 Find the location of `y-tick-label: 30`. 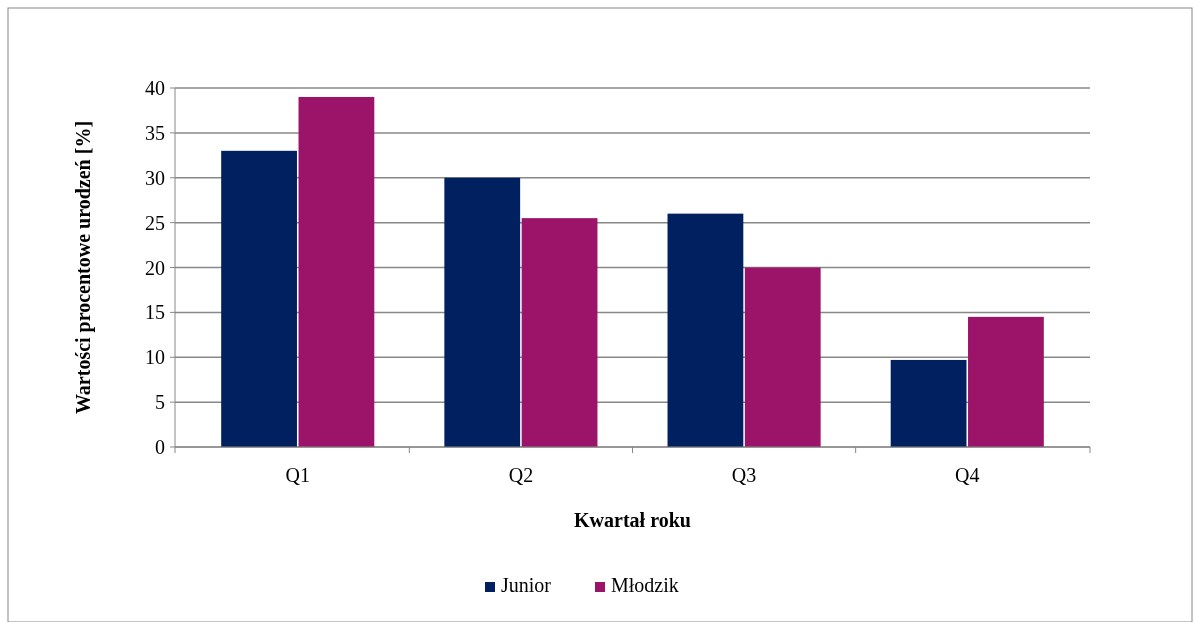

y-tick-label: 30 is located at coordinates (155, 177).